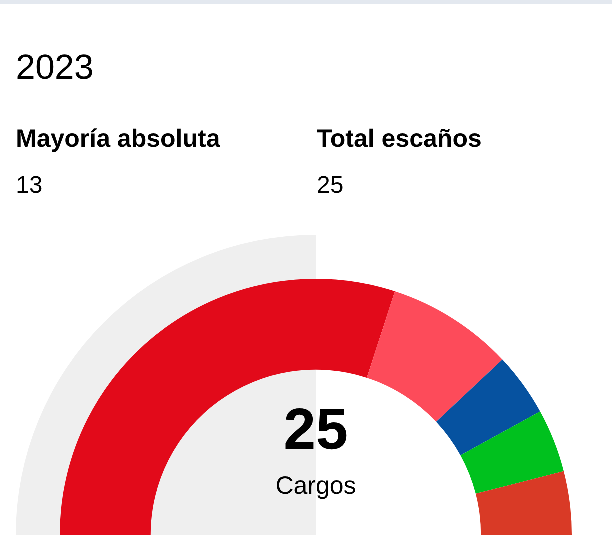 The width and height of the screenshot is (612, 549). What do you see at coordinates (29, 185) in the screenshot?
I see `text: 13` at bounding box center [29, 185].